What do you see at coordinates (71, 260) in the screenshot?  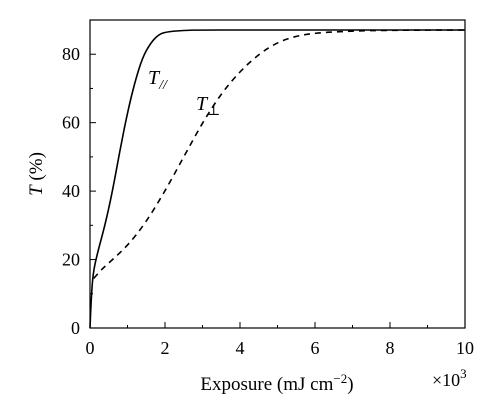 I see `y-tick-label: 20` at bounding box center [71, 260].